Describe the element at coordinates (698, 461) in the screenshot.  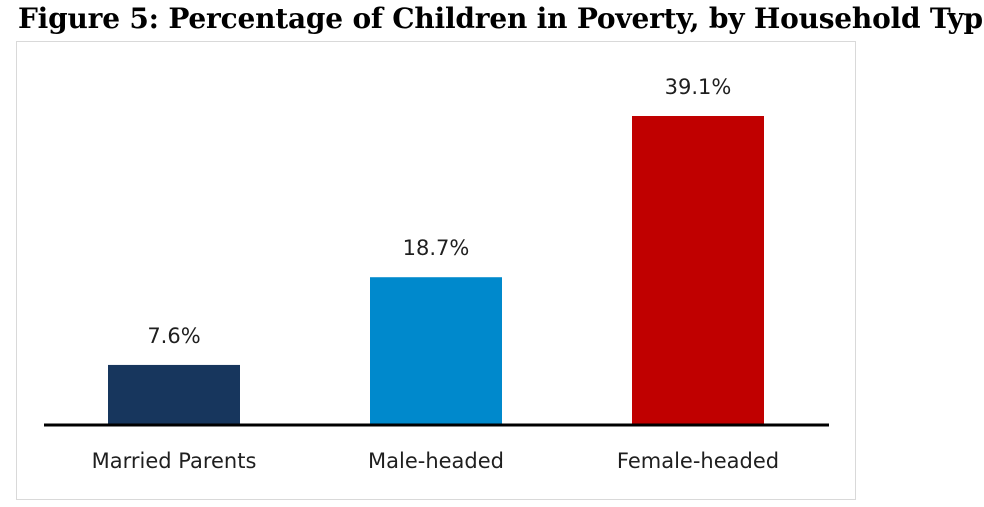
I see `category-tick-label: Female-headed` at that location.